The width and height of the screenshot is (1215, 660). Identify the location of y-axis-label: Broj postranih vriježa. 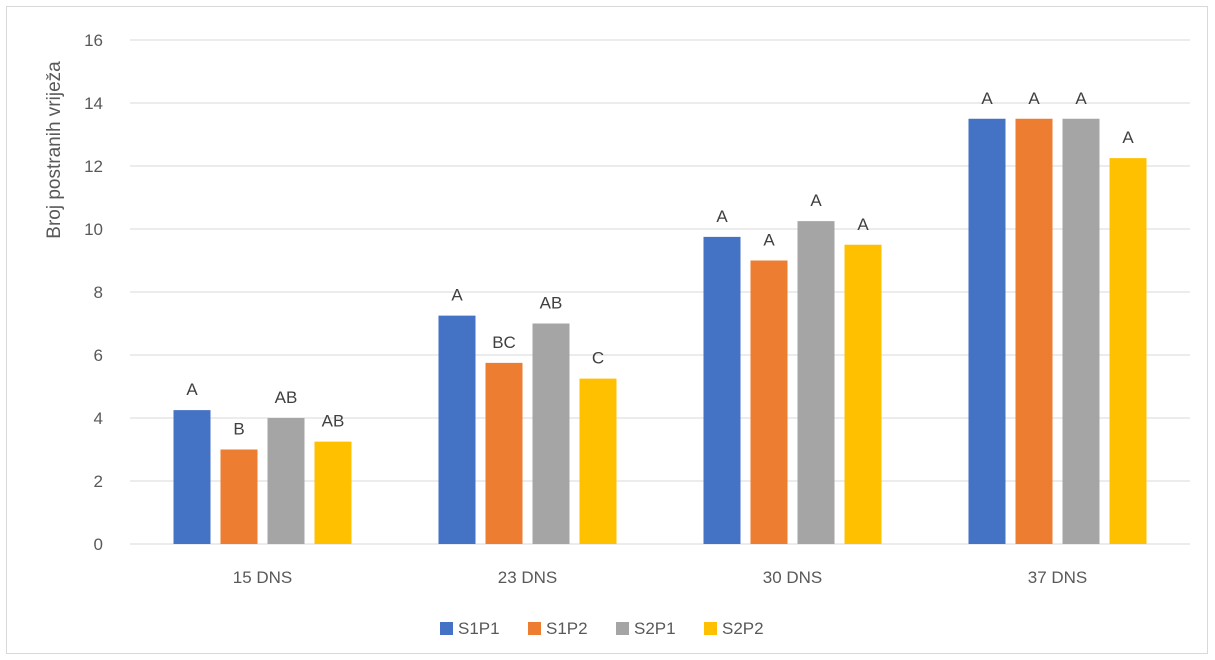
(54, 150).